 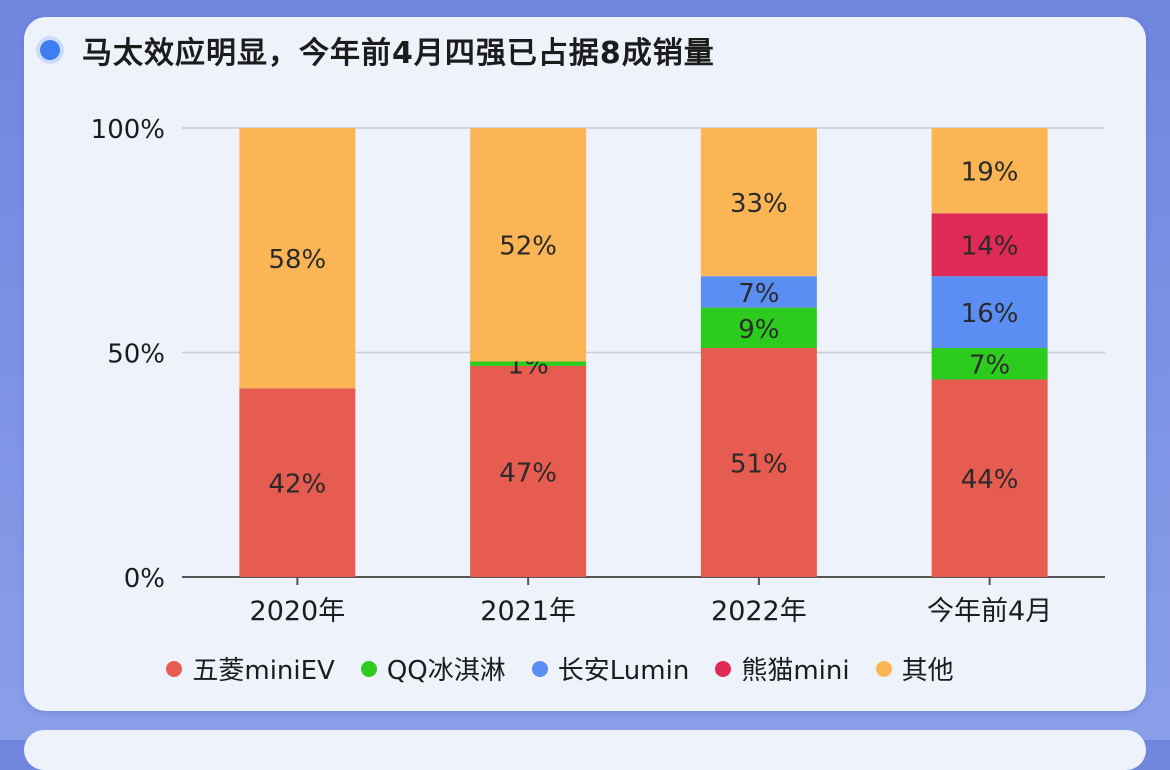 What do you see at coordinates (50, 50) in the screenshot?
I see `title-dot-icon` at bounding box center [50, 50].